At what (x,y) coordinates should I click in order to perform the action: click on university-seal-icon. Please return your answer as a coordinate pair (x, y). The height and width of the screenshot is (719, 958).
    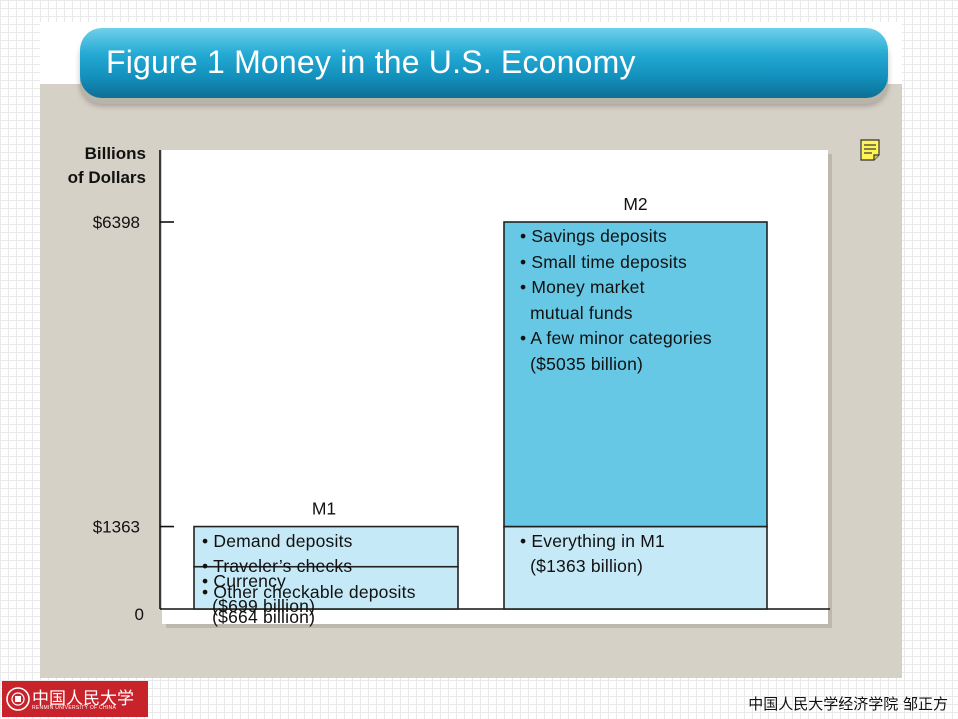
    Looking at the image, I should click on (18, 699).